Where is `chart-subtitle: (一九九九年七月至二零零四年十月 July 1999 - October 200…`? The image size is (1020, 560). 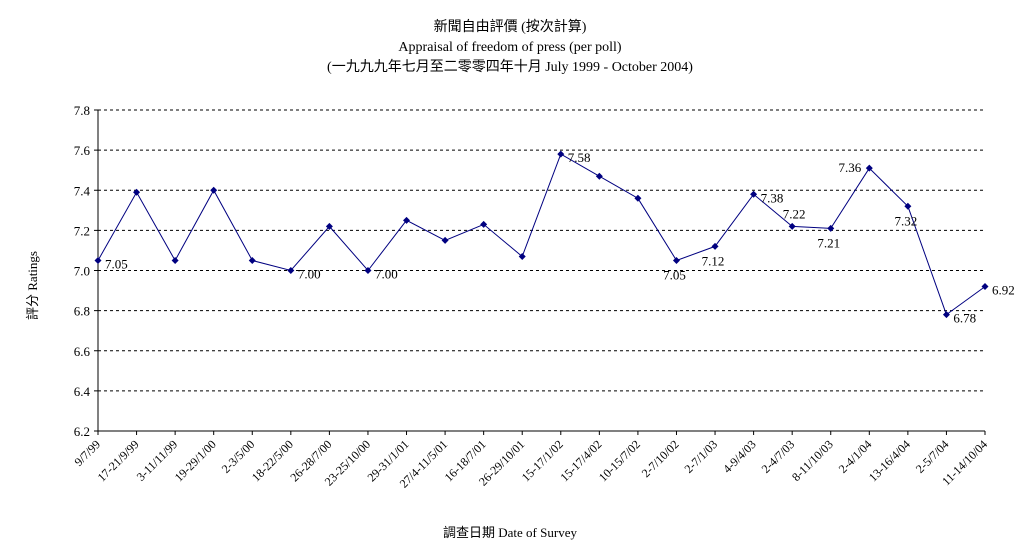
chart-subtitle: (一九九九年七月至二零零四年十月 July 1999 - October 200… is located at coordinates (510, 67).